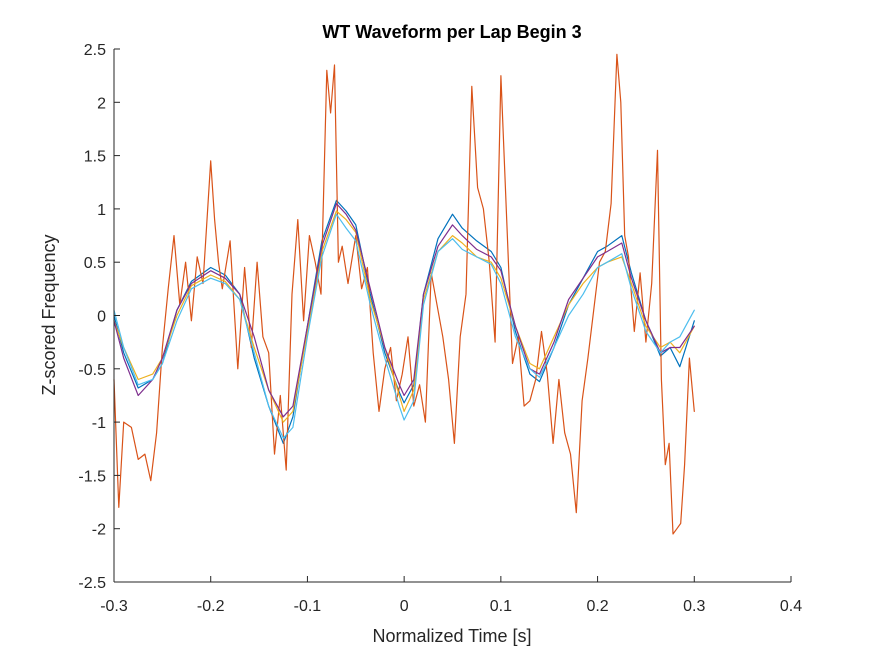 The width and height of the screenshot is (875, 661). Describe the element at coordinates (211, 606) in the screenshot. I see `x-tick-label: -0.2` at that location.